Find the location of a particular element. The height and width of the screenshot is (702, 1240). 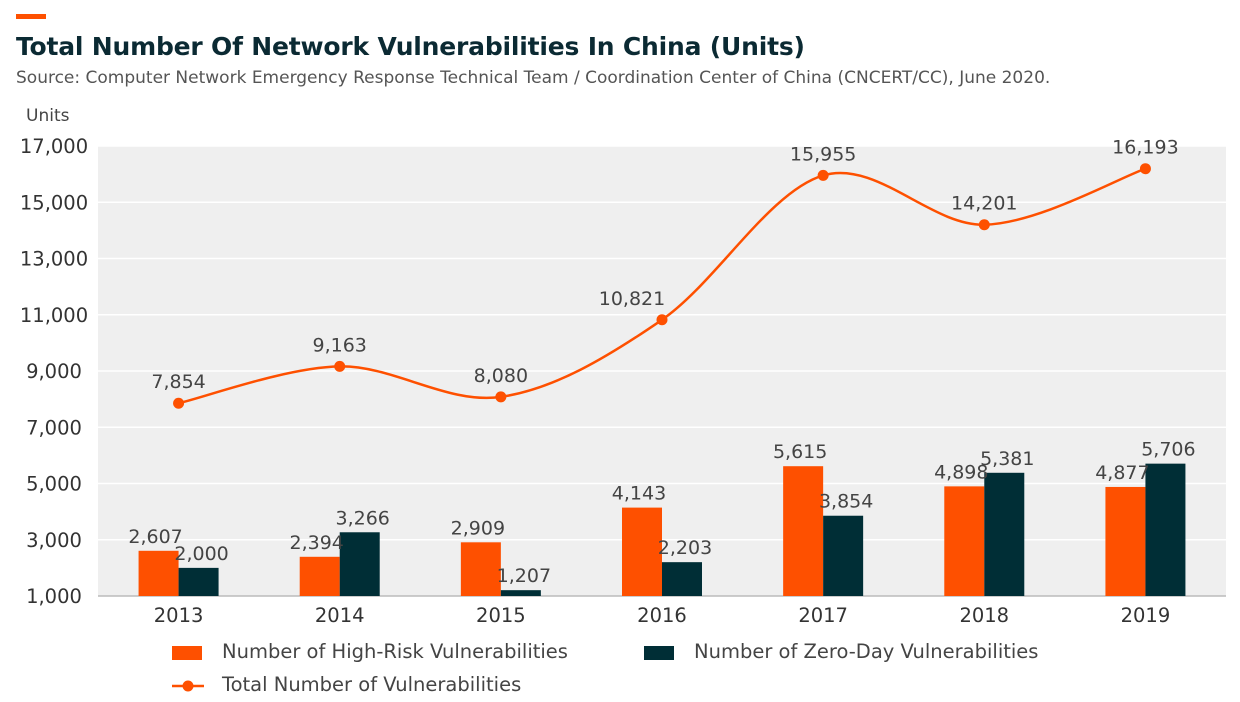

data-label-total: 10,821 is located at coordinates (632, 299).